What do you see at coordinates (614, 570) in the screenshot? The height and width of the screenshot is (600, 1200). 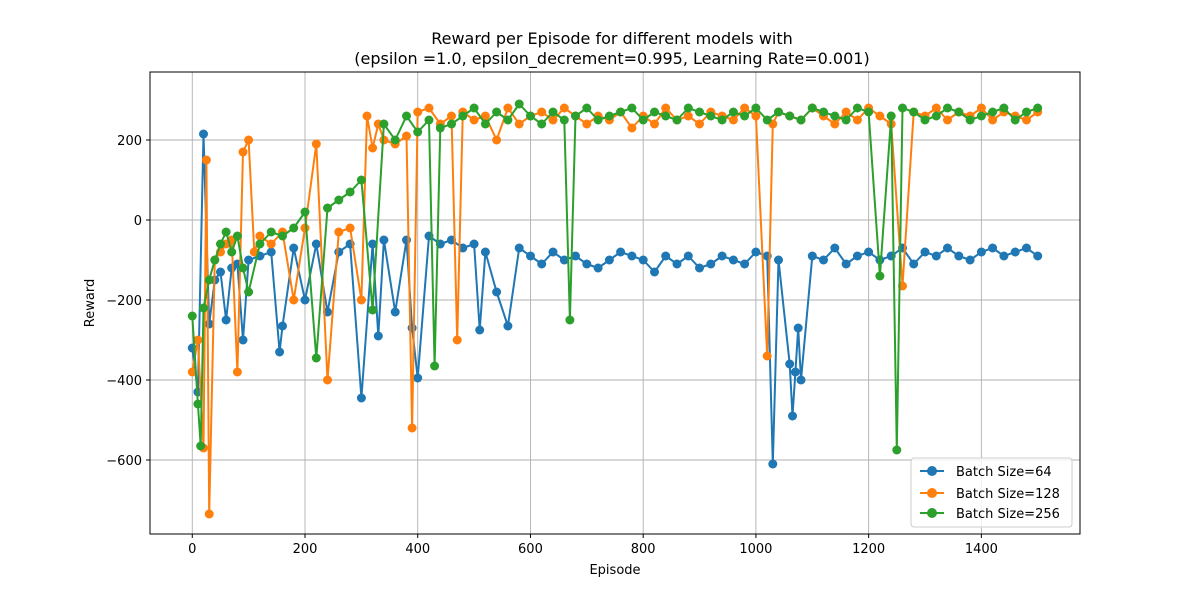 I see `x-axis-label: Episode` at bounding box center [614, 570].